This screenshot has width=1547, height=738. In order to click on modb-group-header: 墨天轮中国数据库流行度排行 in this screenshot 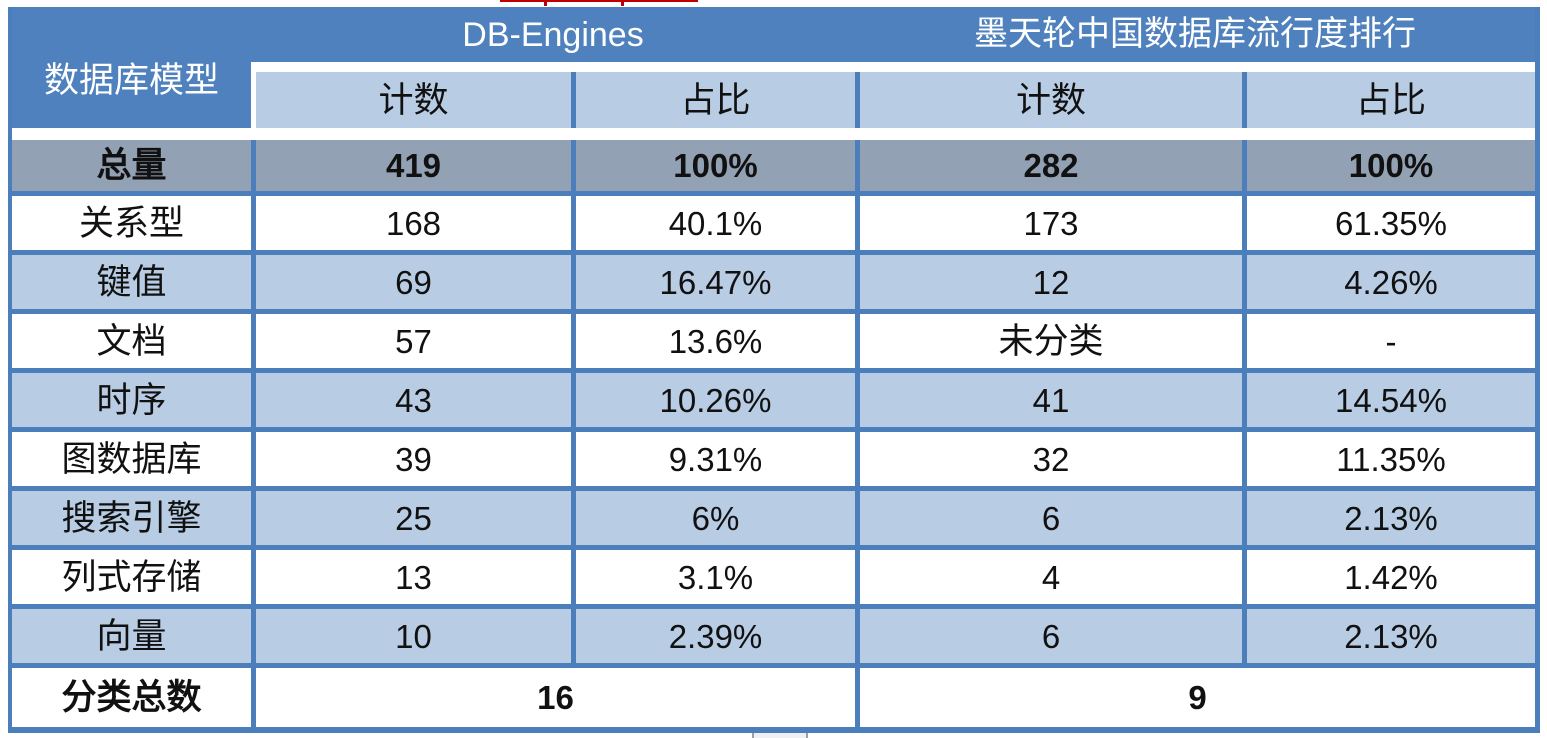, I will do `click(1195, 34)`.